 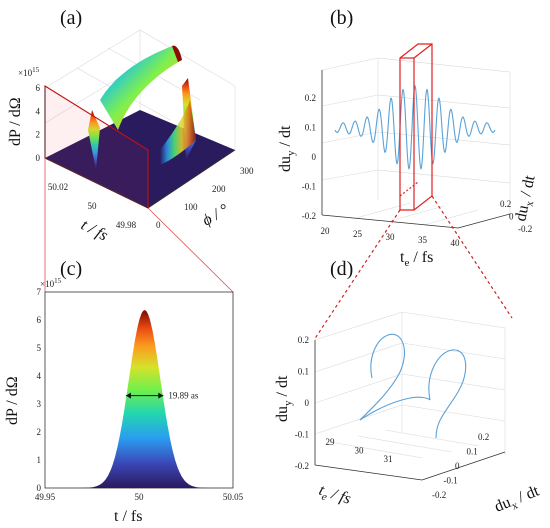 What do you see at coordinates (39, 404) in the screenshot?
I see `panel-c-y-tick: 3` at bounding box center [39, 404].